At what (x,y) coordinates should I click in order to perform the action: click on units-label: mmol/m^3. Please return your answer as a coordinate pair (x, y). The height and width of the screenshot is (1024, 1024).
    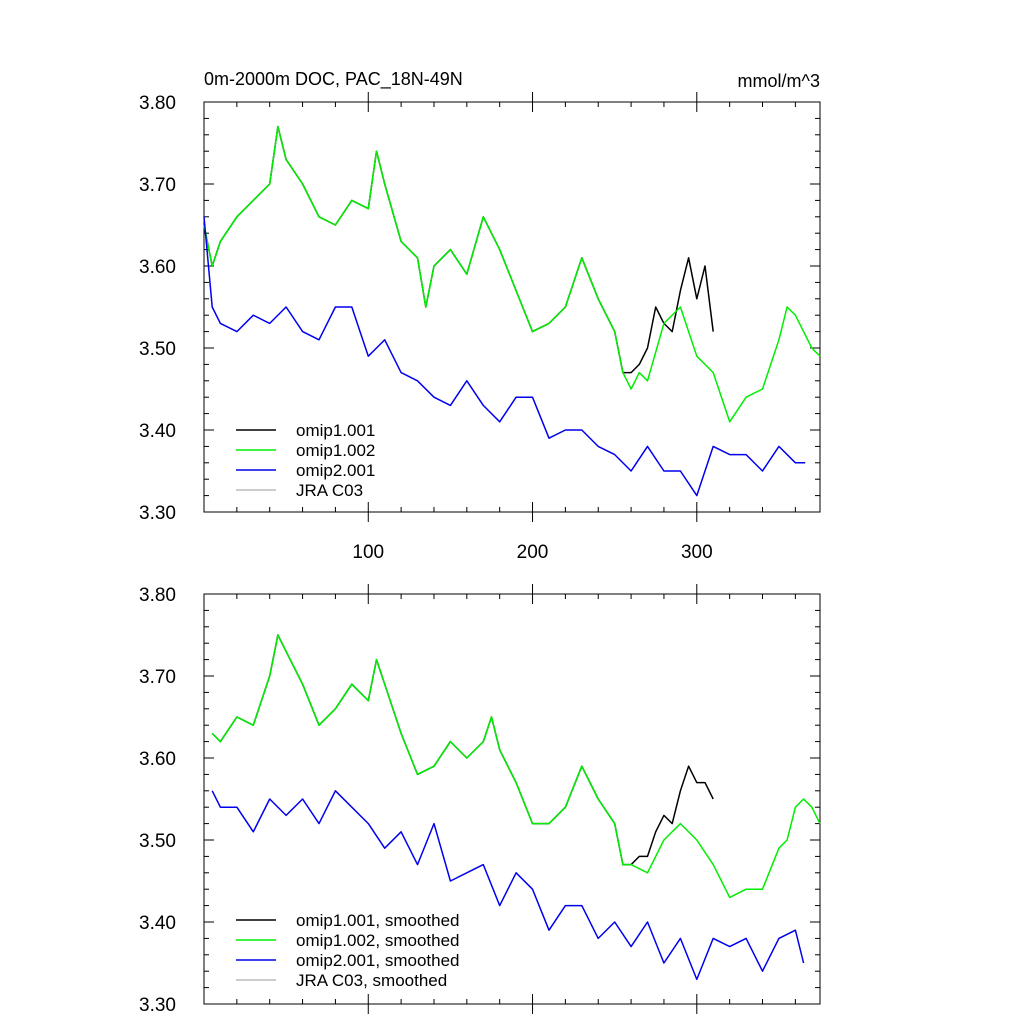
    Looking at the image, I should click on (779, 81).